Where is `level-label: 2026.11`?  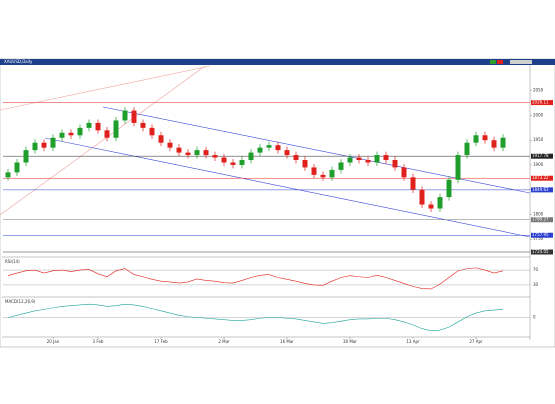
level-label: 2026.11 is located at coordinates (540, 102).